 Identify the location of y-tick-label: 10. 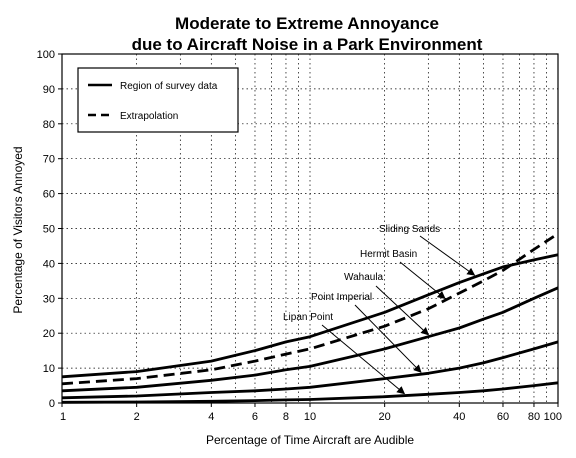
(49, 369).